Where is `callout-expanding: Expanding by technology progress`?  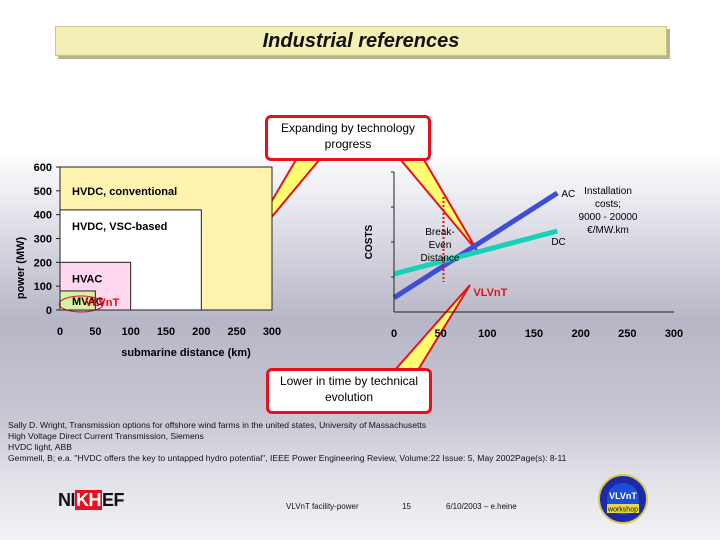
callout-expanding: Expanding by technology progress is located at coordinates (348, 138).